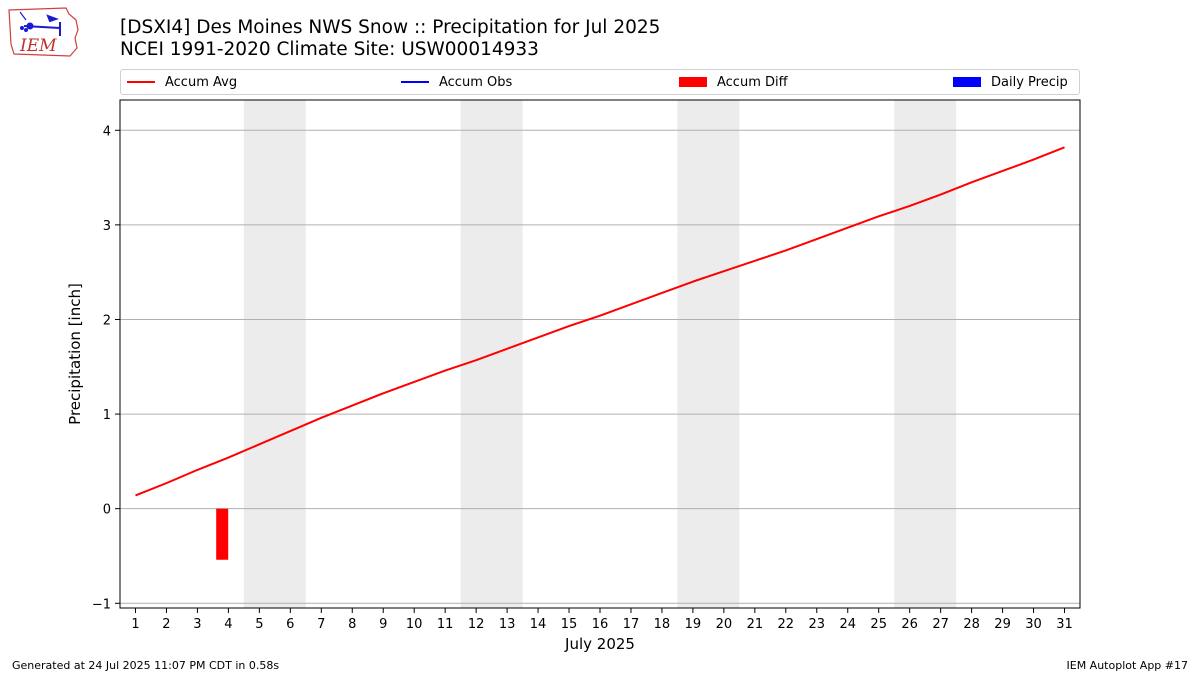  What do you see at coordinates (662, 624) in the screenshot?
I see `x-tick-label: 18` at bounding box center [662, 624].